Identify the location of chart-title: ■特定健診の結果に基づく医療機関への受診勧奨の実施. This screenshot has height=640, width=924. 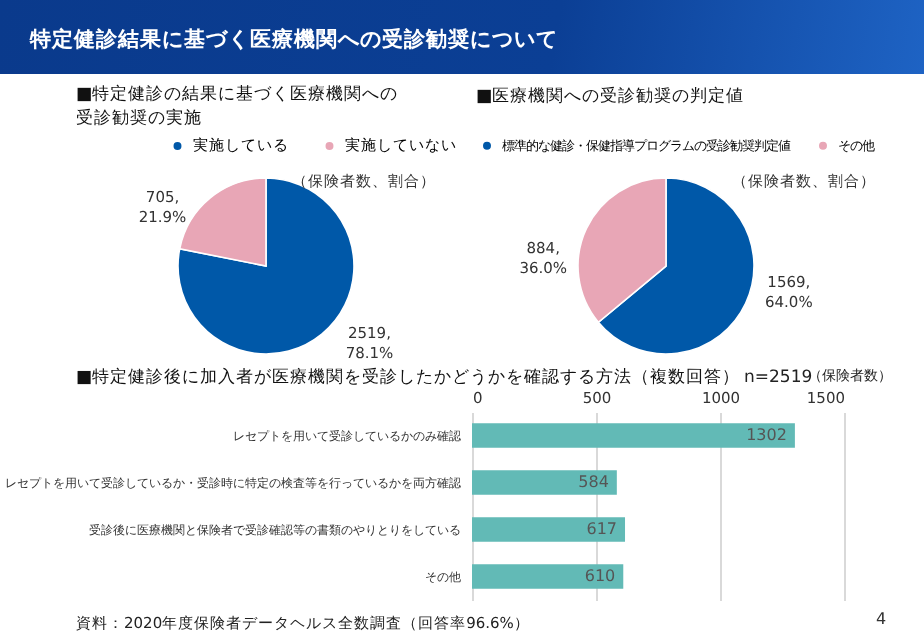
(237, 105).